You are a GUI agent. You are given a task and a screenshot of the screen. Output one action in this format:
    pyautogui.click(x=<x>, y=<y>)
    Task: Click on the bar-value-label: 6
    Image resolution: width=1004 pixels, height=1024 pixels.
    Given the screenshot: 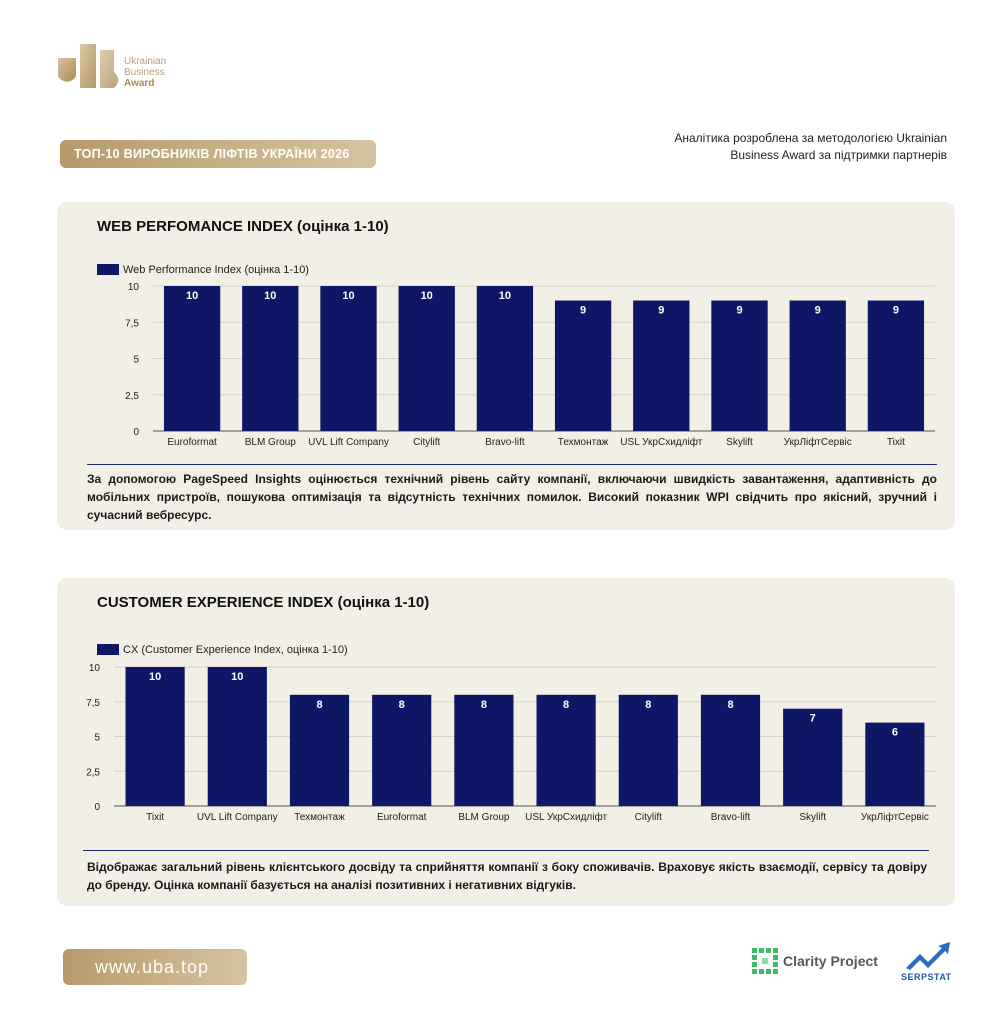 What is the action you would take?
    pyautogui.click(x=895, y=733)
    